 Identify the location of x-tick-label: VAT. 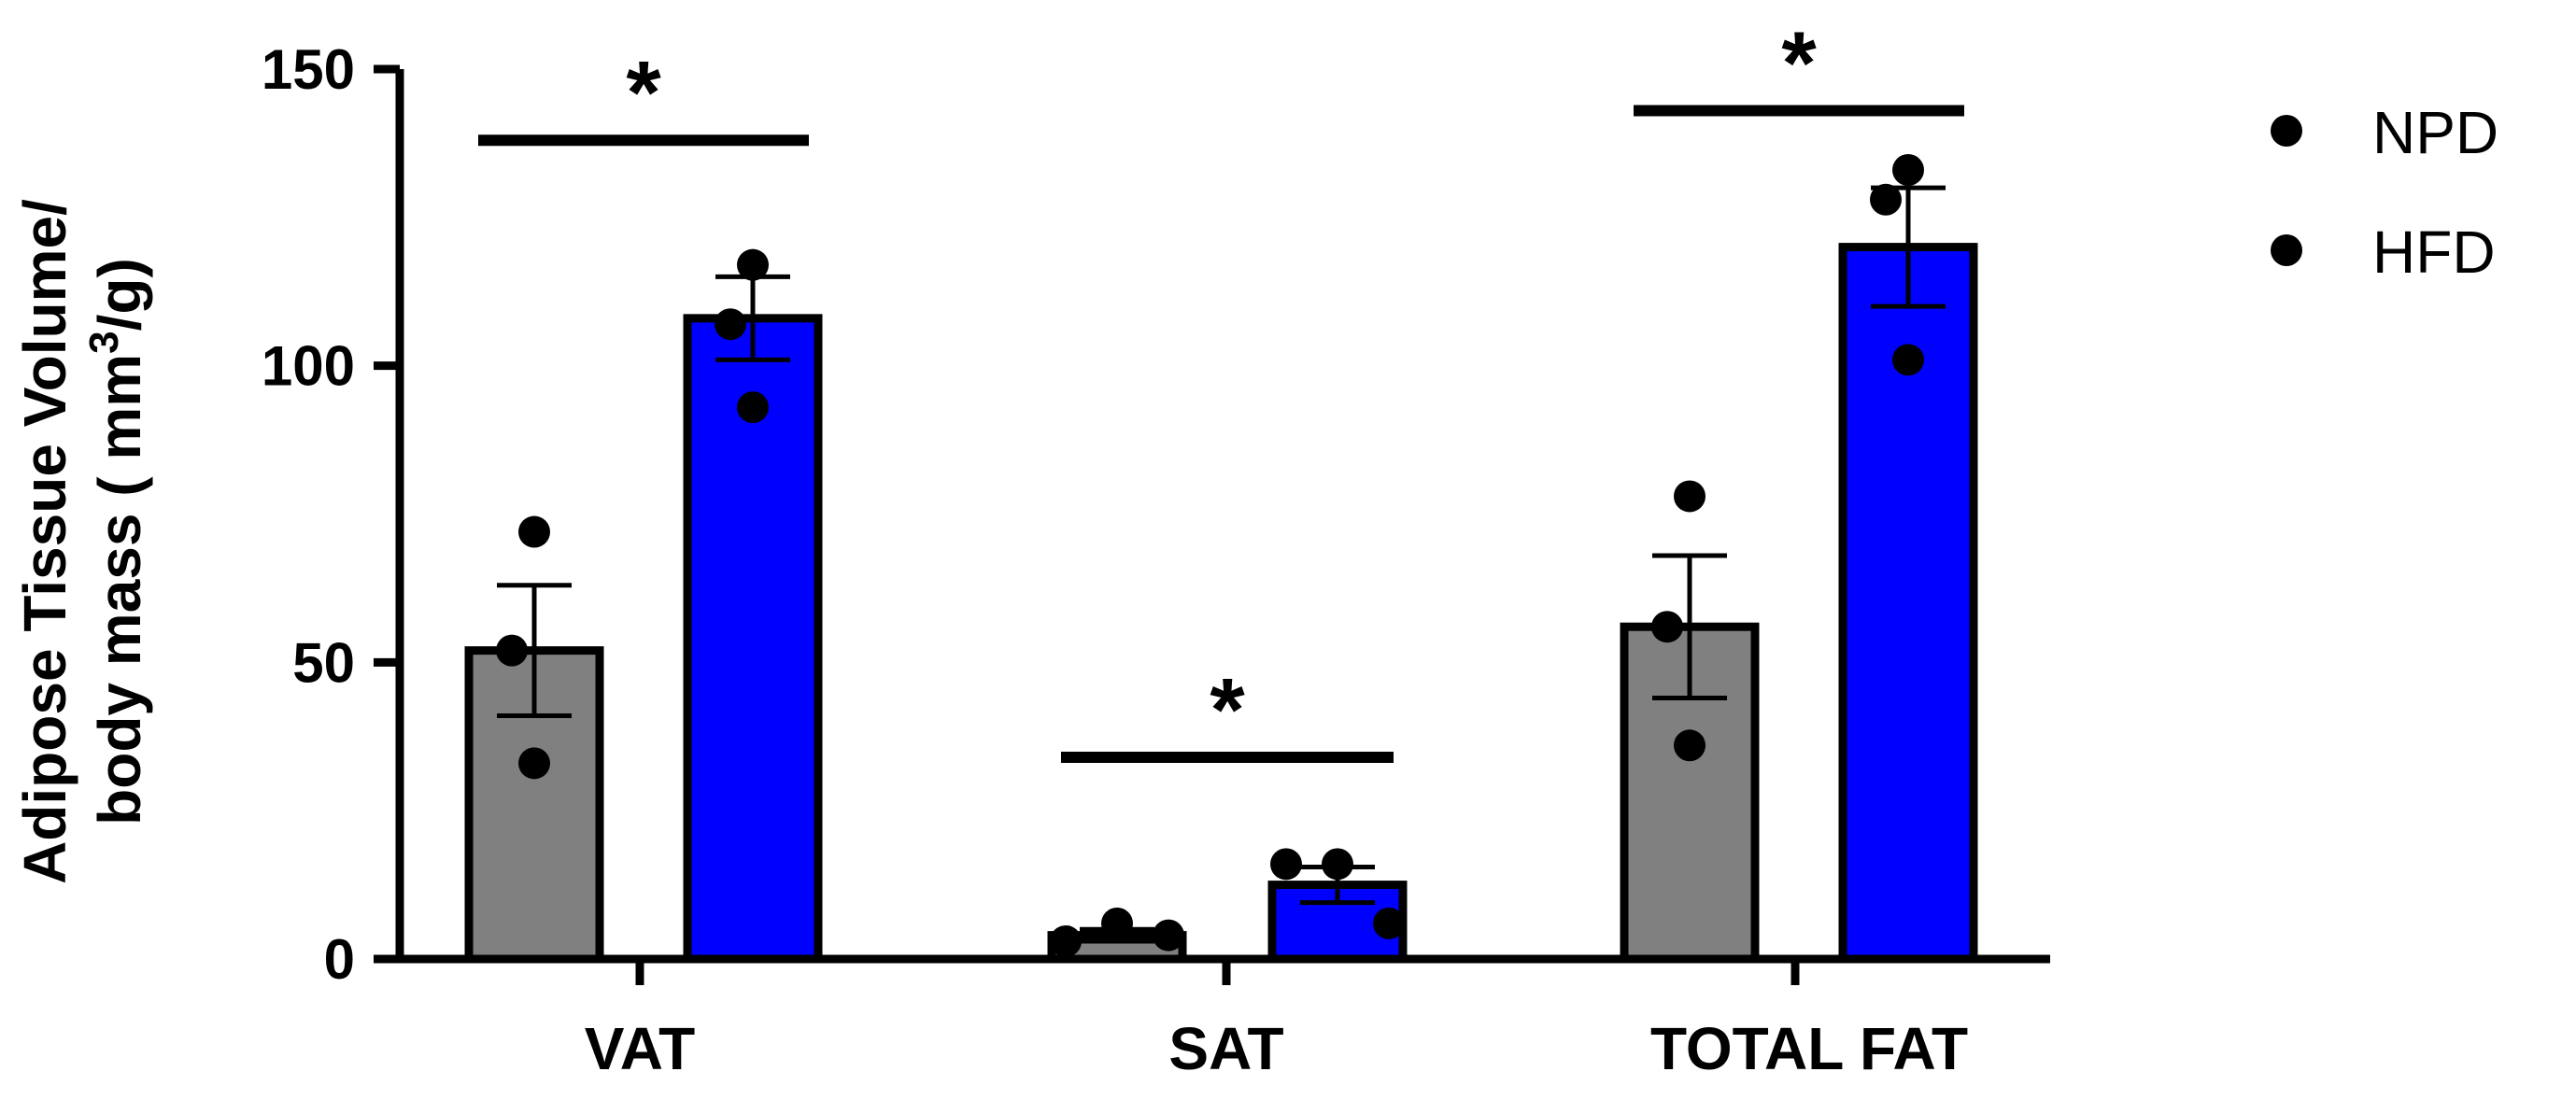
(640, 1048).